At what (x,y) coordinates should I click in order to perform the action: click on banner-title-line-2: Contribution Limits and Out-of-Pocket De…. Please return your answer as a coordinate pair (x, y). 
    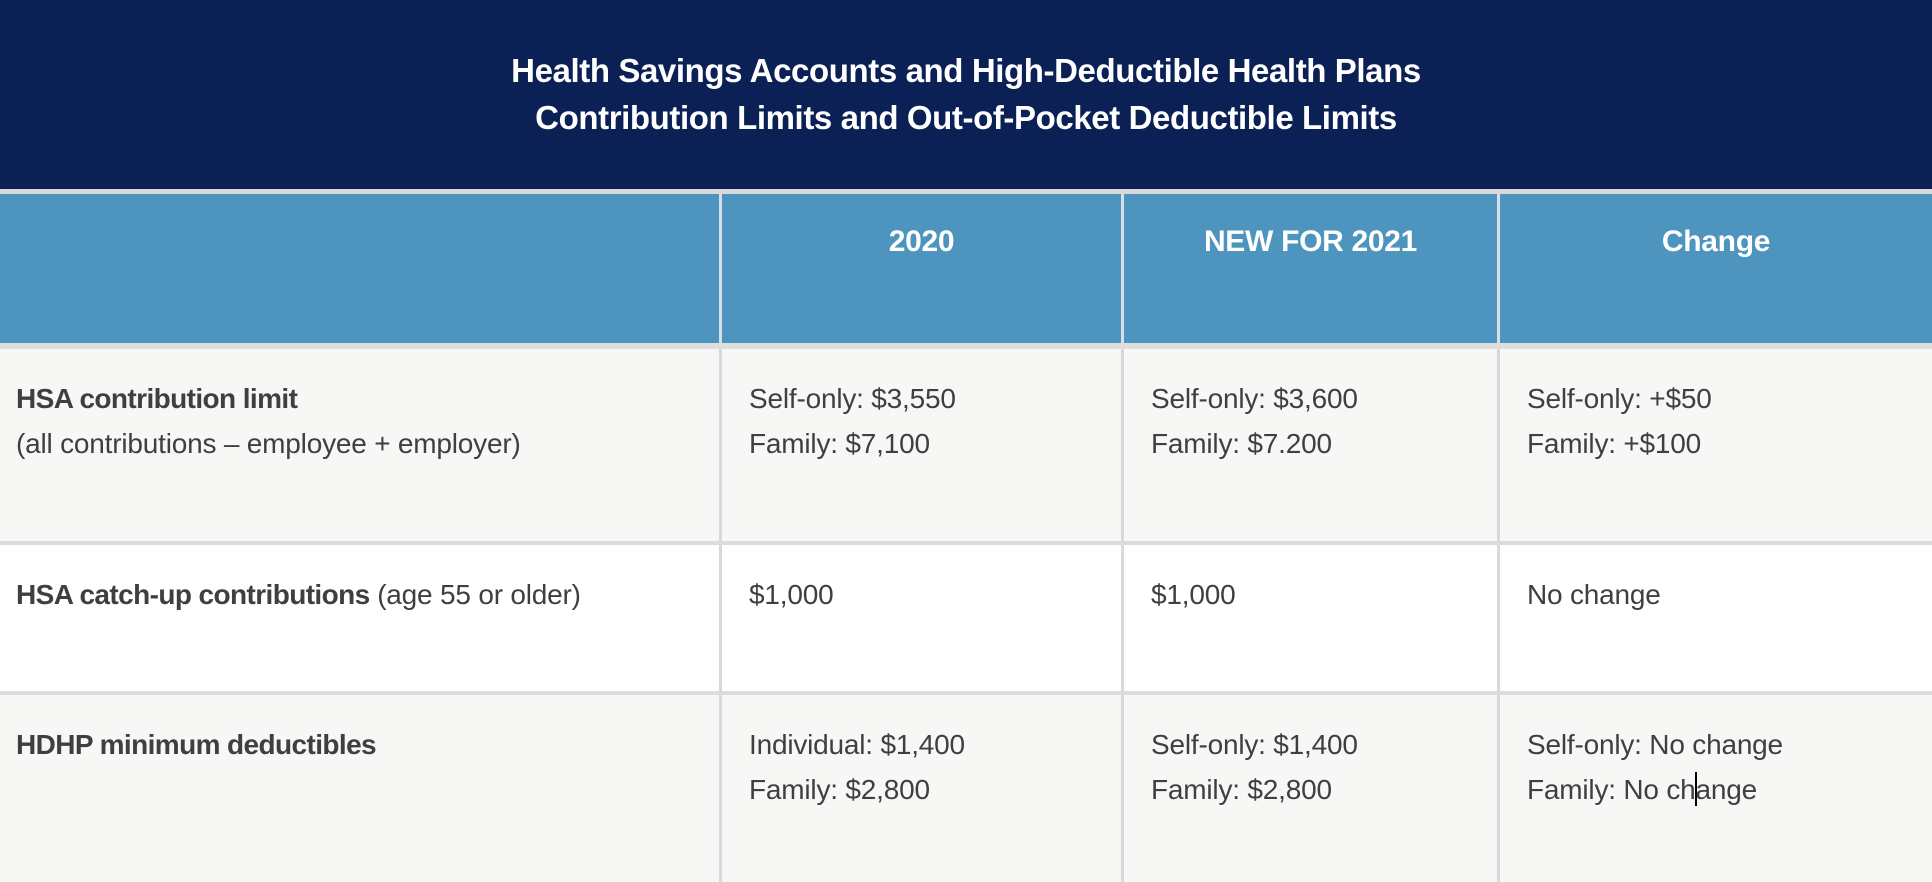
    Looking at the image, I should click on (966, 117).